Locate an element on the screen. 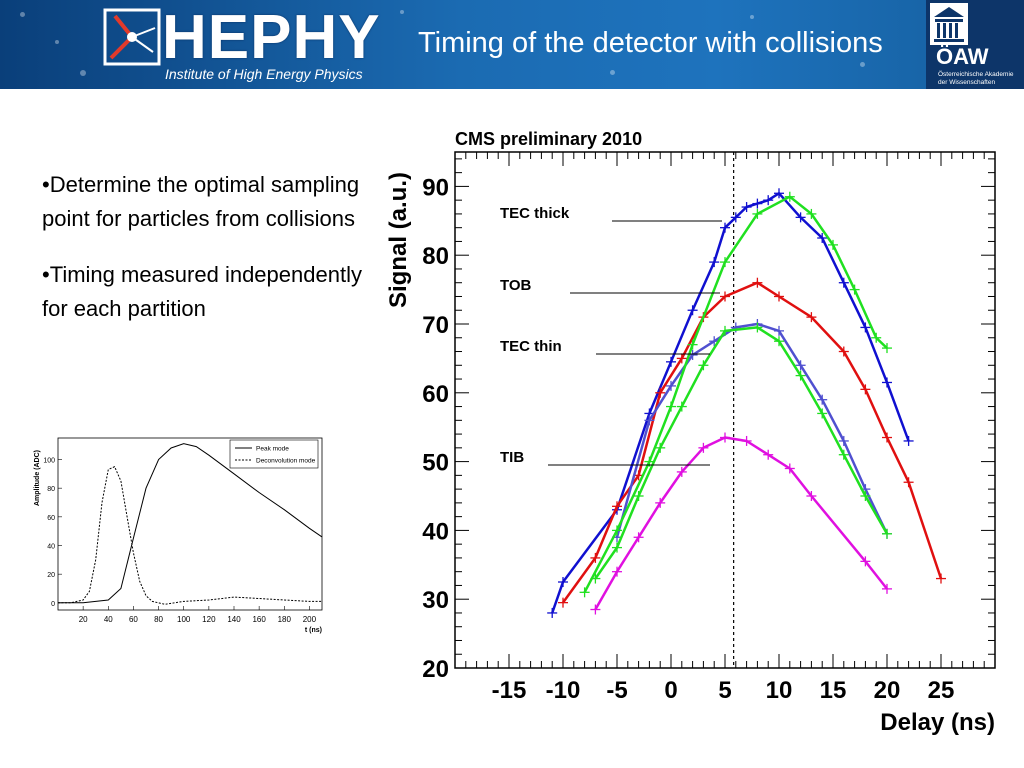  hephy-logo-icon is located at coordinates (132, 37).